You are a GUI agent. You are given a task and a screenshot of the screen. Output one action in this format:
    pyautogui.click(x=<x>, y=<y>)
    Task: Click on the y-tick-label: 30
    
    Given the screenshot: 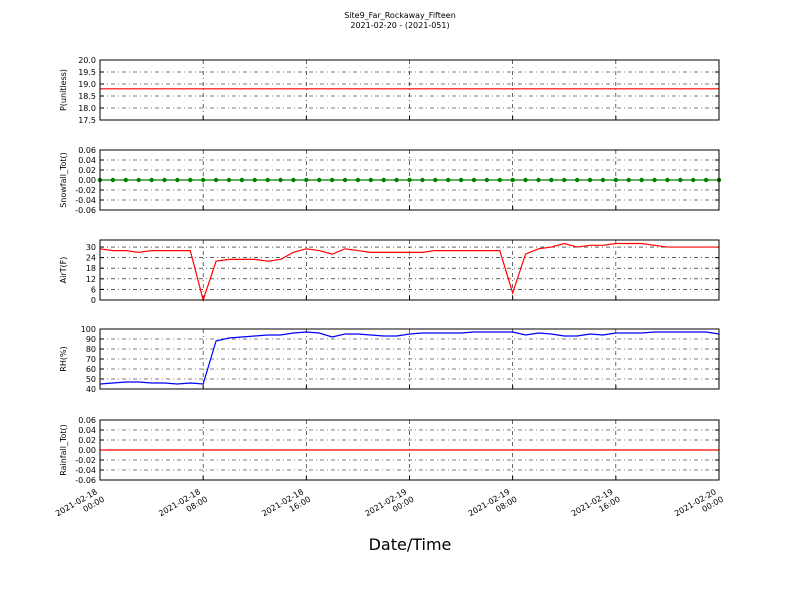 What is the action you would take?
    pyautogui.click(x=91, y=247)
    